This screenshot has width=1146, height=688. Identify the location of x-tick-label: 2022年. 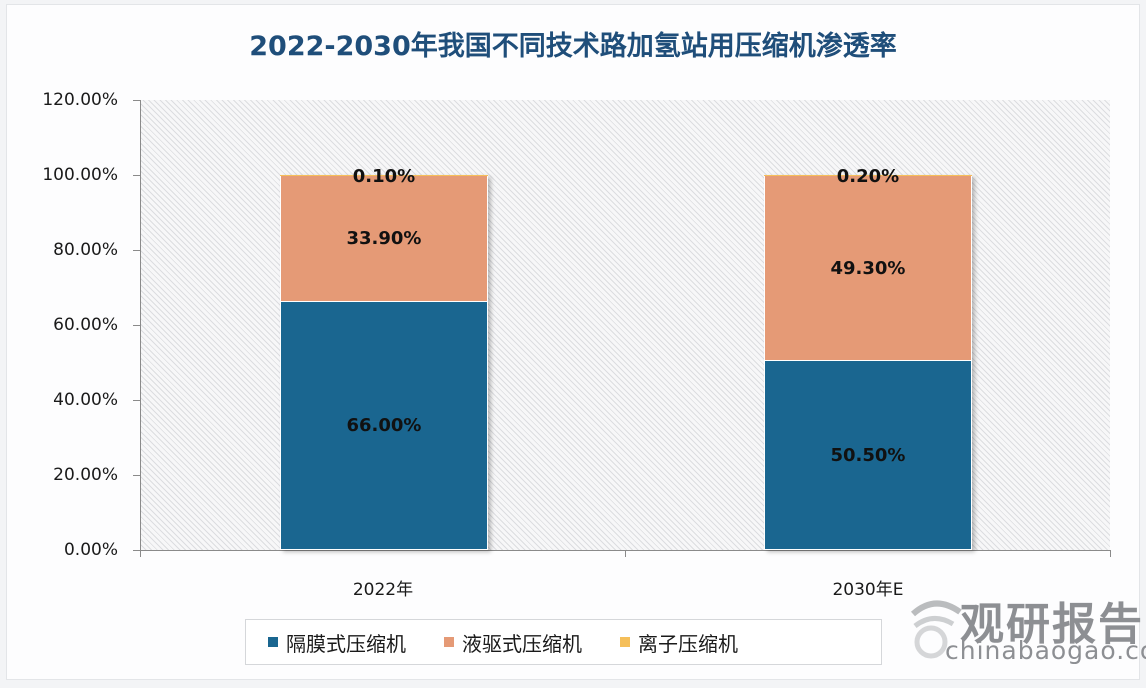
(383, 590).